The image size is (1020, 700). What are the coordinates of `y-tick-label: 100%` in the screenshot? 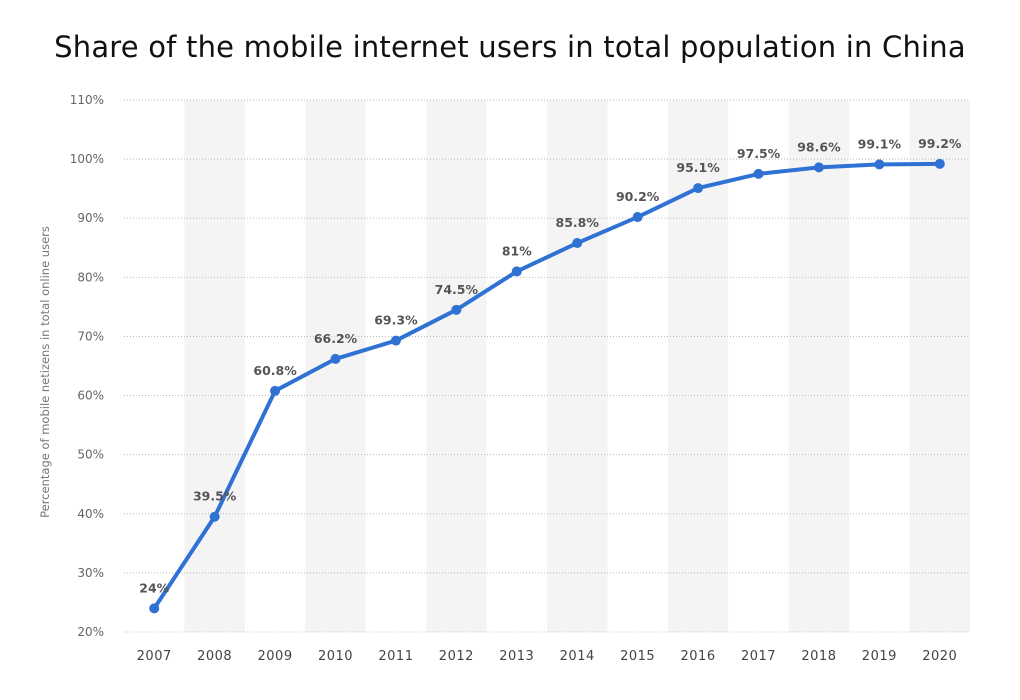 It's located at (87, 159).